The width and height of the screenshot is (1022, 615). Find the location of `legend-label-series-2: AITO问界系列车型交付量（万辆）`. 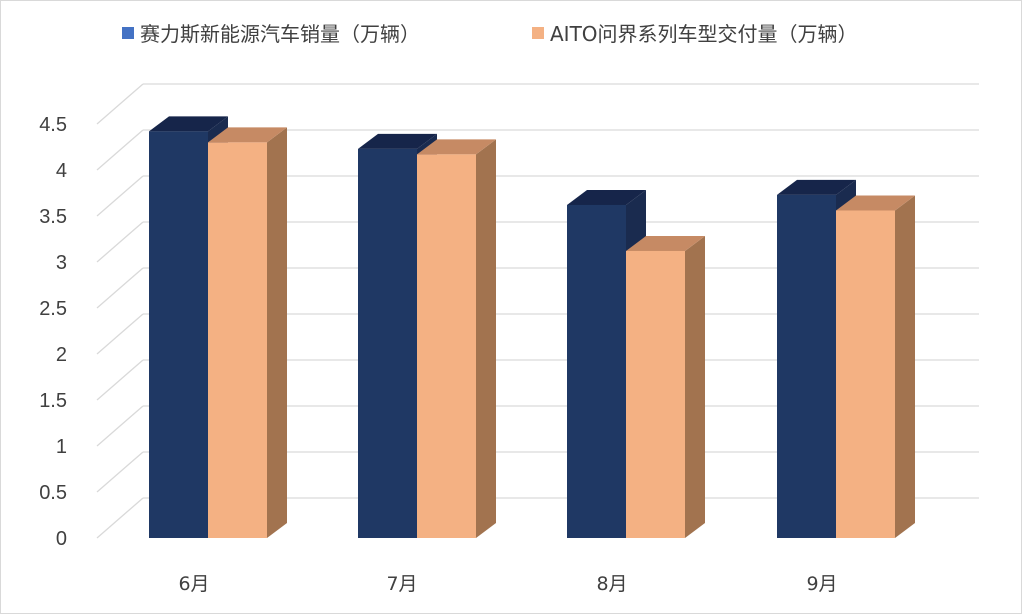

legend-label-series-2: AITO问界系列车型交付量（万辆） is located at coordinates (704, 34).